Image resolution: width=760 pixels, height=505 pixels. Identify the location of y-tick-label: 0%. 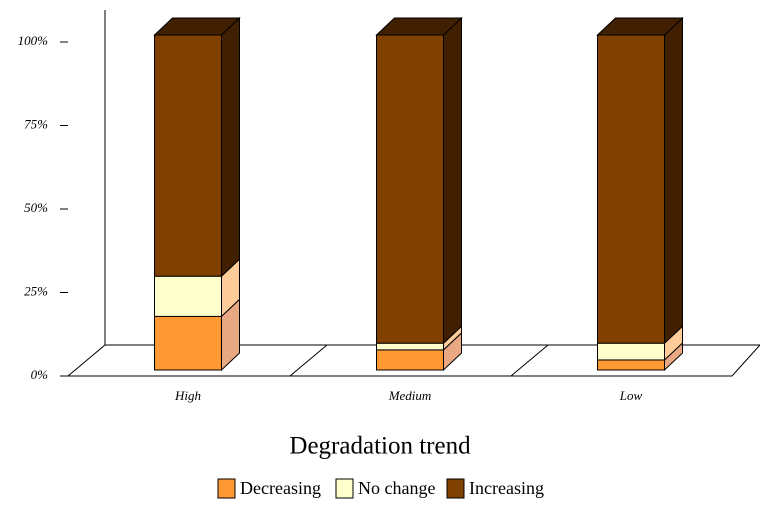
(40, 374).